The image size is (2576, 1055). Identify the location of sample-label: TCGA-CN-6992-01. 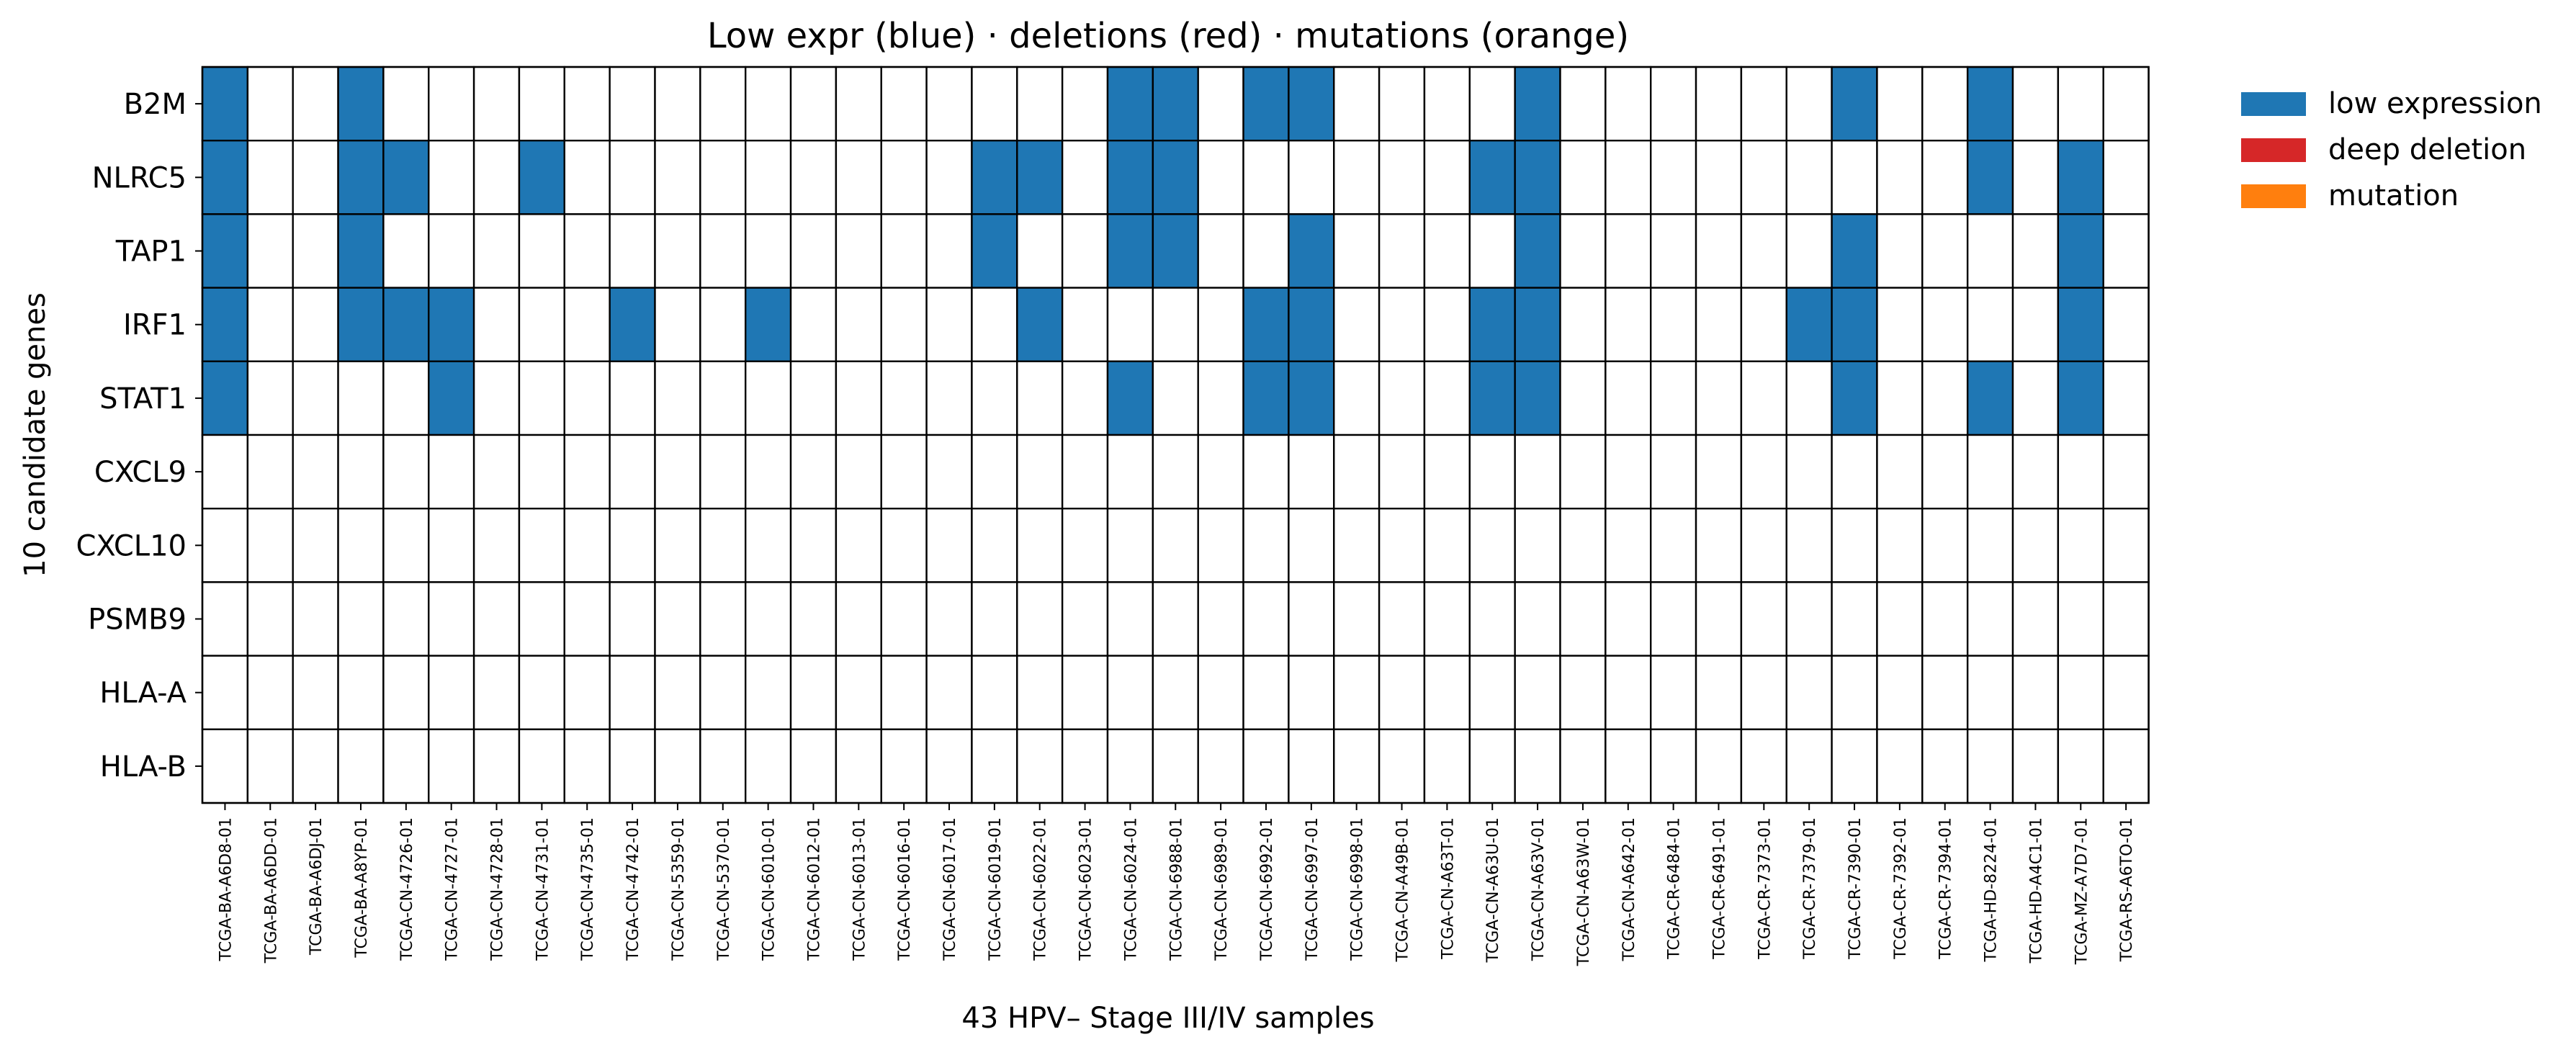
(1267, 889).